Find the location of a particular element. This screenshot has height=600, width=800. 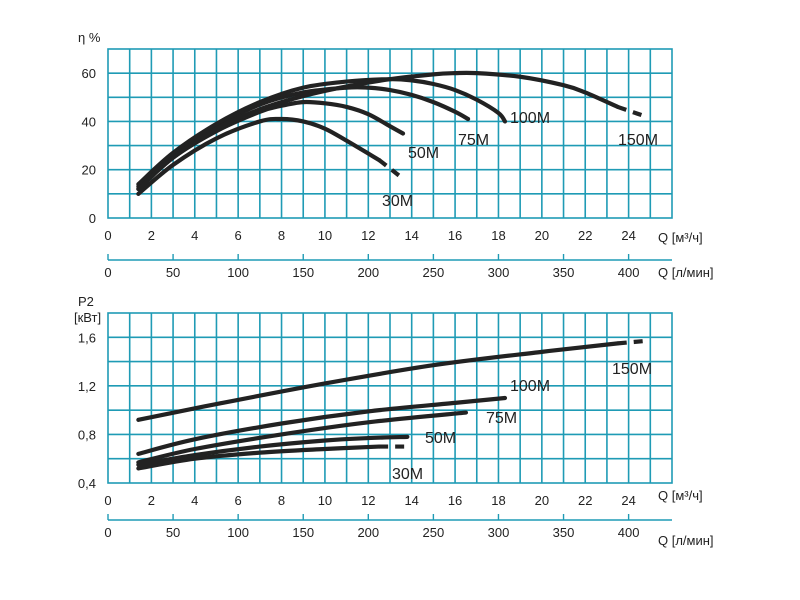

series-extension-30m is located at coordinates (390, 168).